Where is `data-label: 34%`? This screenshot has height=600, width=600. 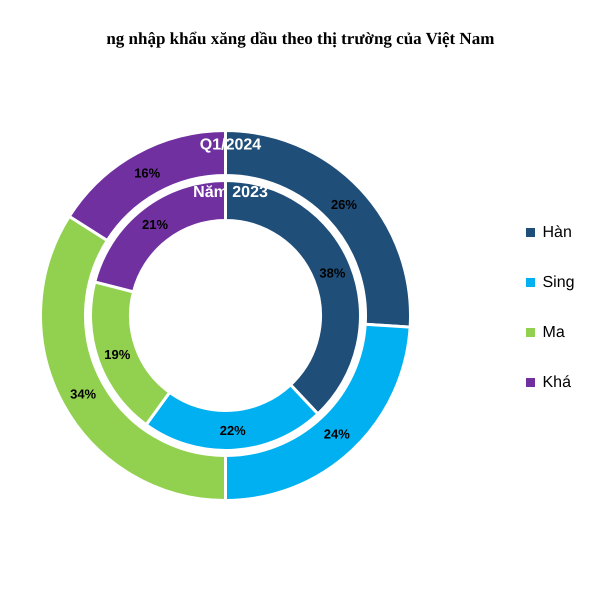 data-label: 34% is located at coordinates (83, 394).